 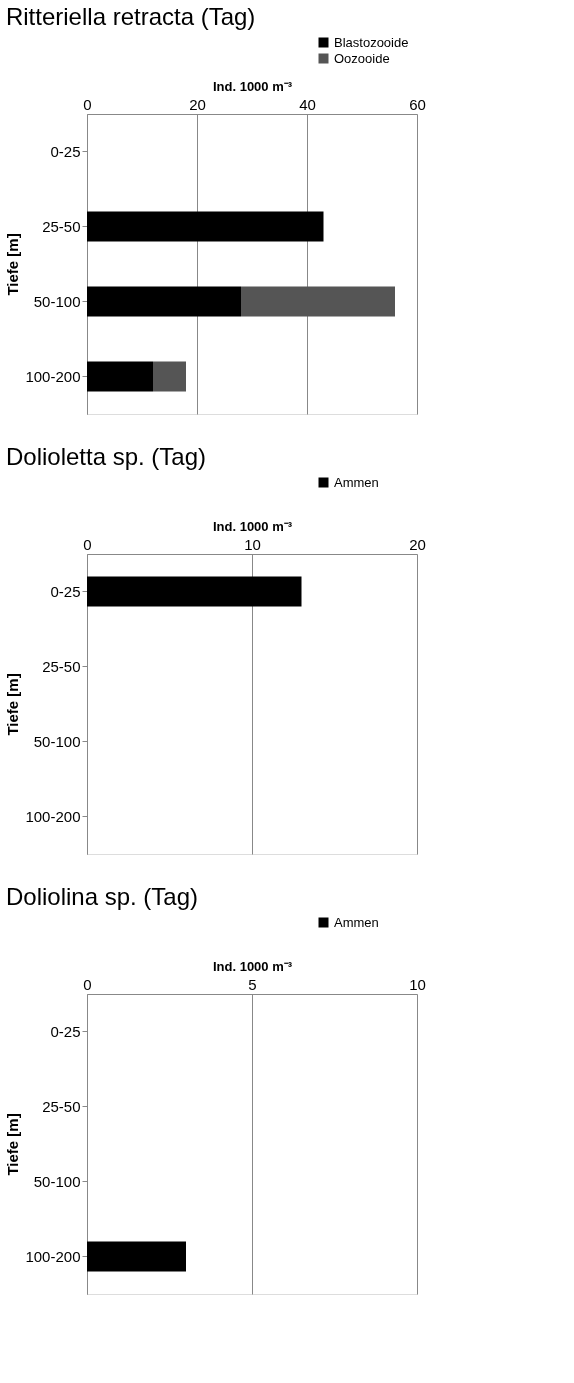 I want to click on x-tick-label: 40, so click(x=307, y=104).